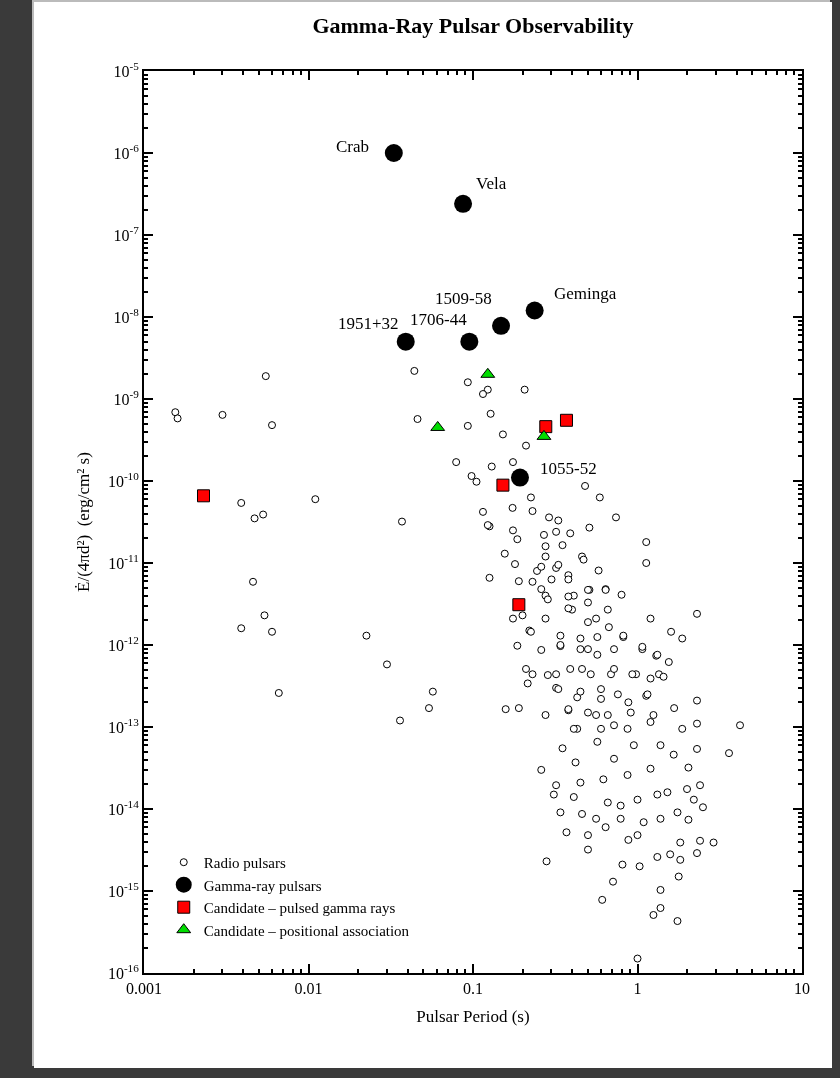 Image resolution: width=840 pixels, height=1078 pixels. I want to click on y-tick-label: 10$^{-15}$, so click(123, 889).